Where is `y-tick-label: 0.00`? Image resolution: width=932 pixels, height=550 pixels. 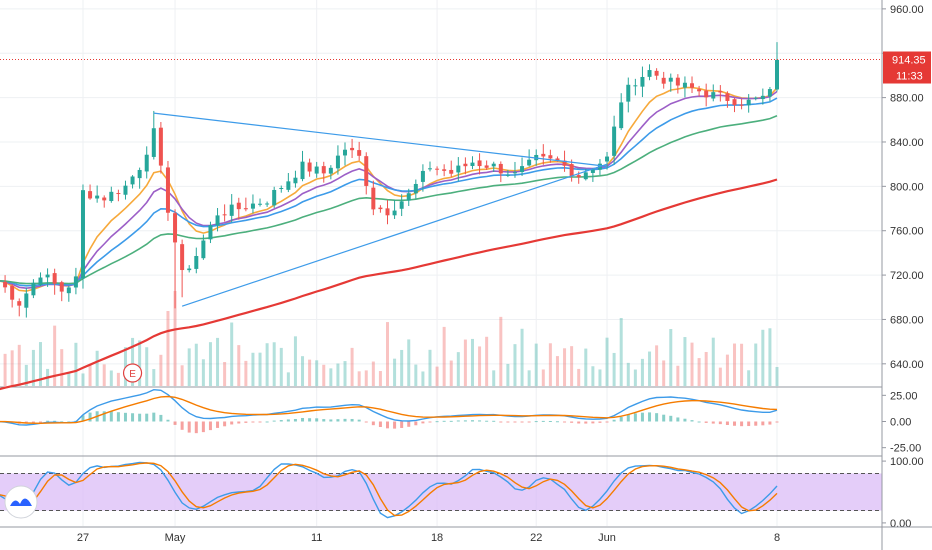
y-tick-label: 0.00 is located at coordinates (900, 524).